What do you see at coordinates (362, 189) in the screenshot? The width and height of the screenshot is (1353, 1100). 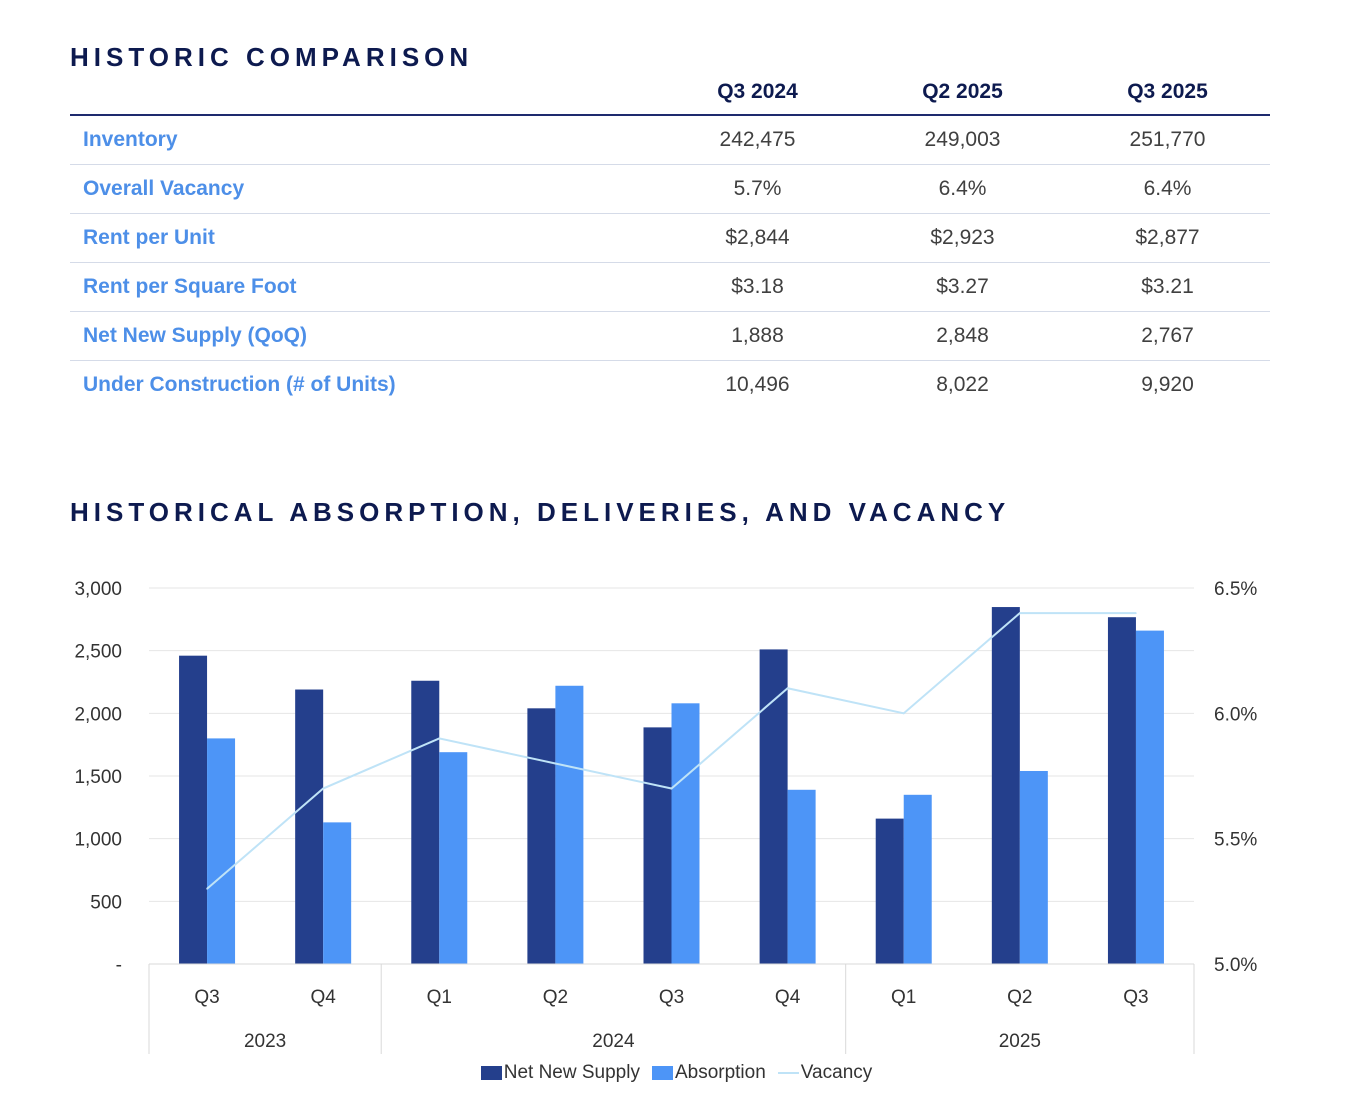 I see `row-label: Overall Vacancy` at bounding box center [362, 189].